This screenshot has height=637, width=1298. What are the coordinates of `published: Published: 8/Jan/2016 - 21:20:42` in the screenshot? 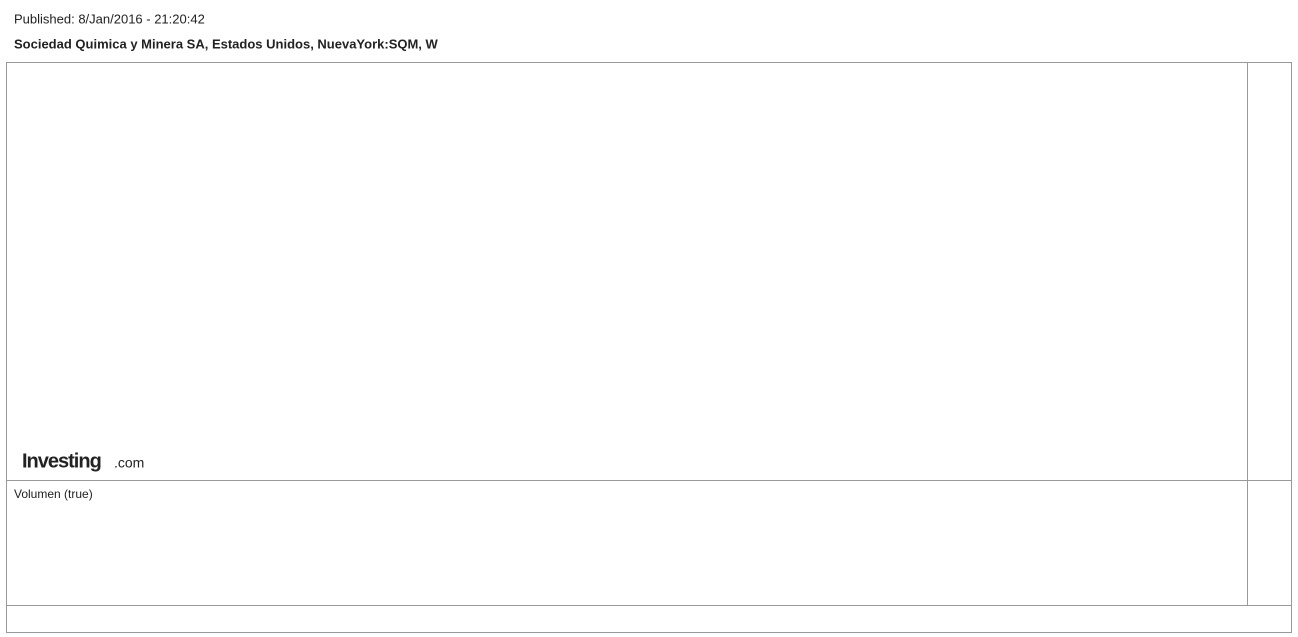 It's located at (109, 18).